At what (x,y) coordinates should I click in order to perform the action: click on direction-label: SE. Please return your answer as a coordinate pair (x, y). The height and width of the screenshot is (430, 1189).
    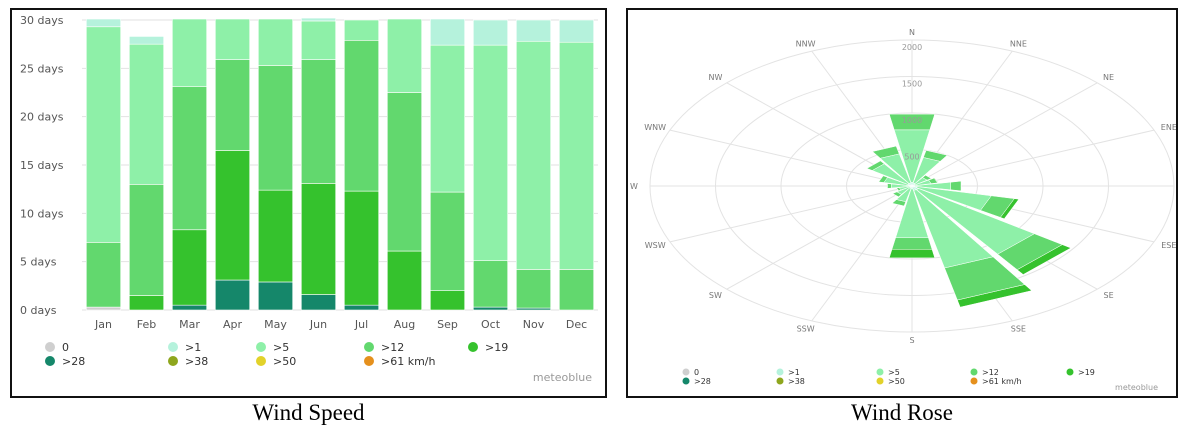
    Looking at the image, I should click on (1109, 295).